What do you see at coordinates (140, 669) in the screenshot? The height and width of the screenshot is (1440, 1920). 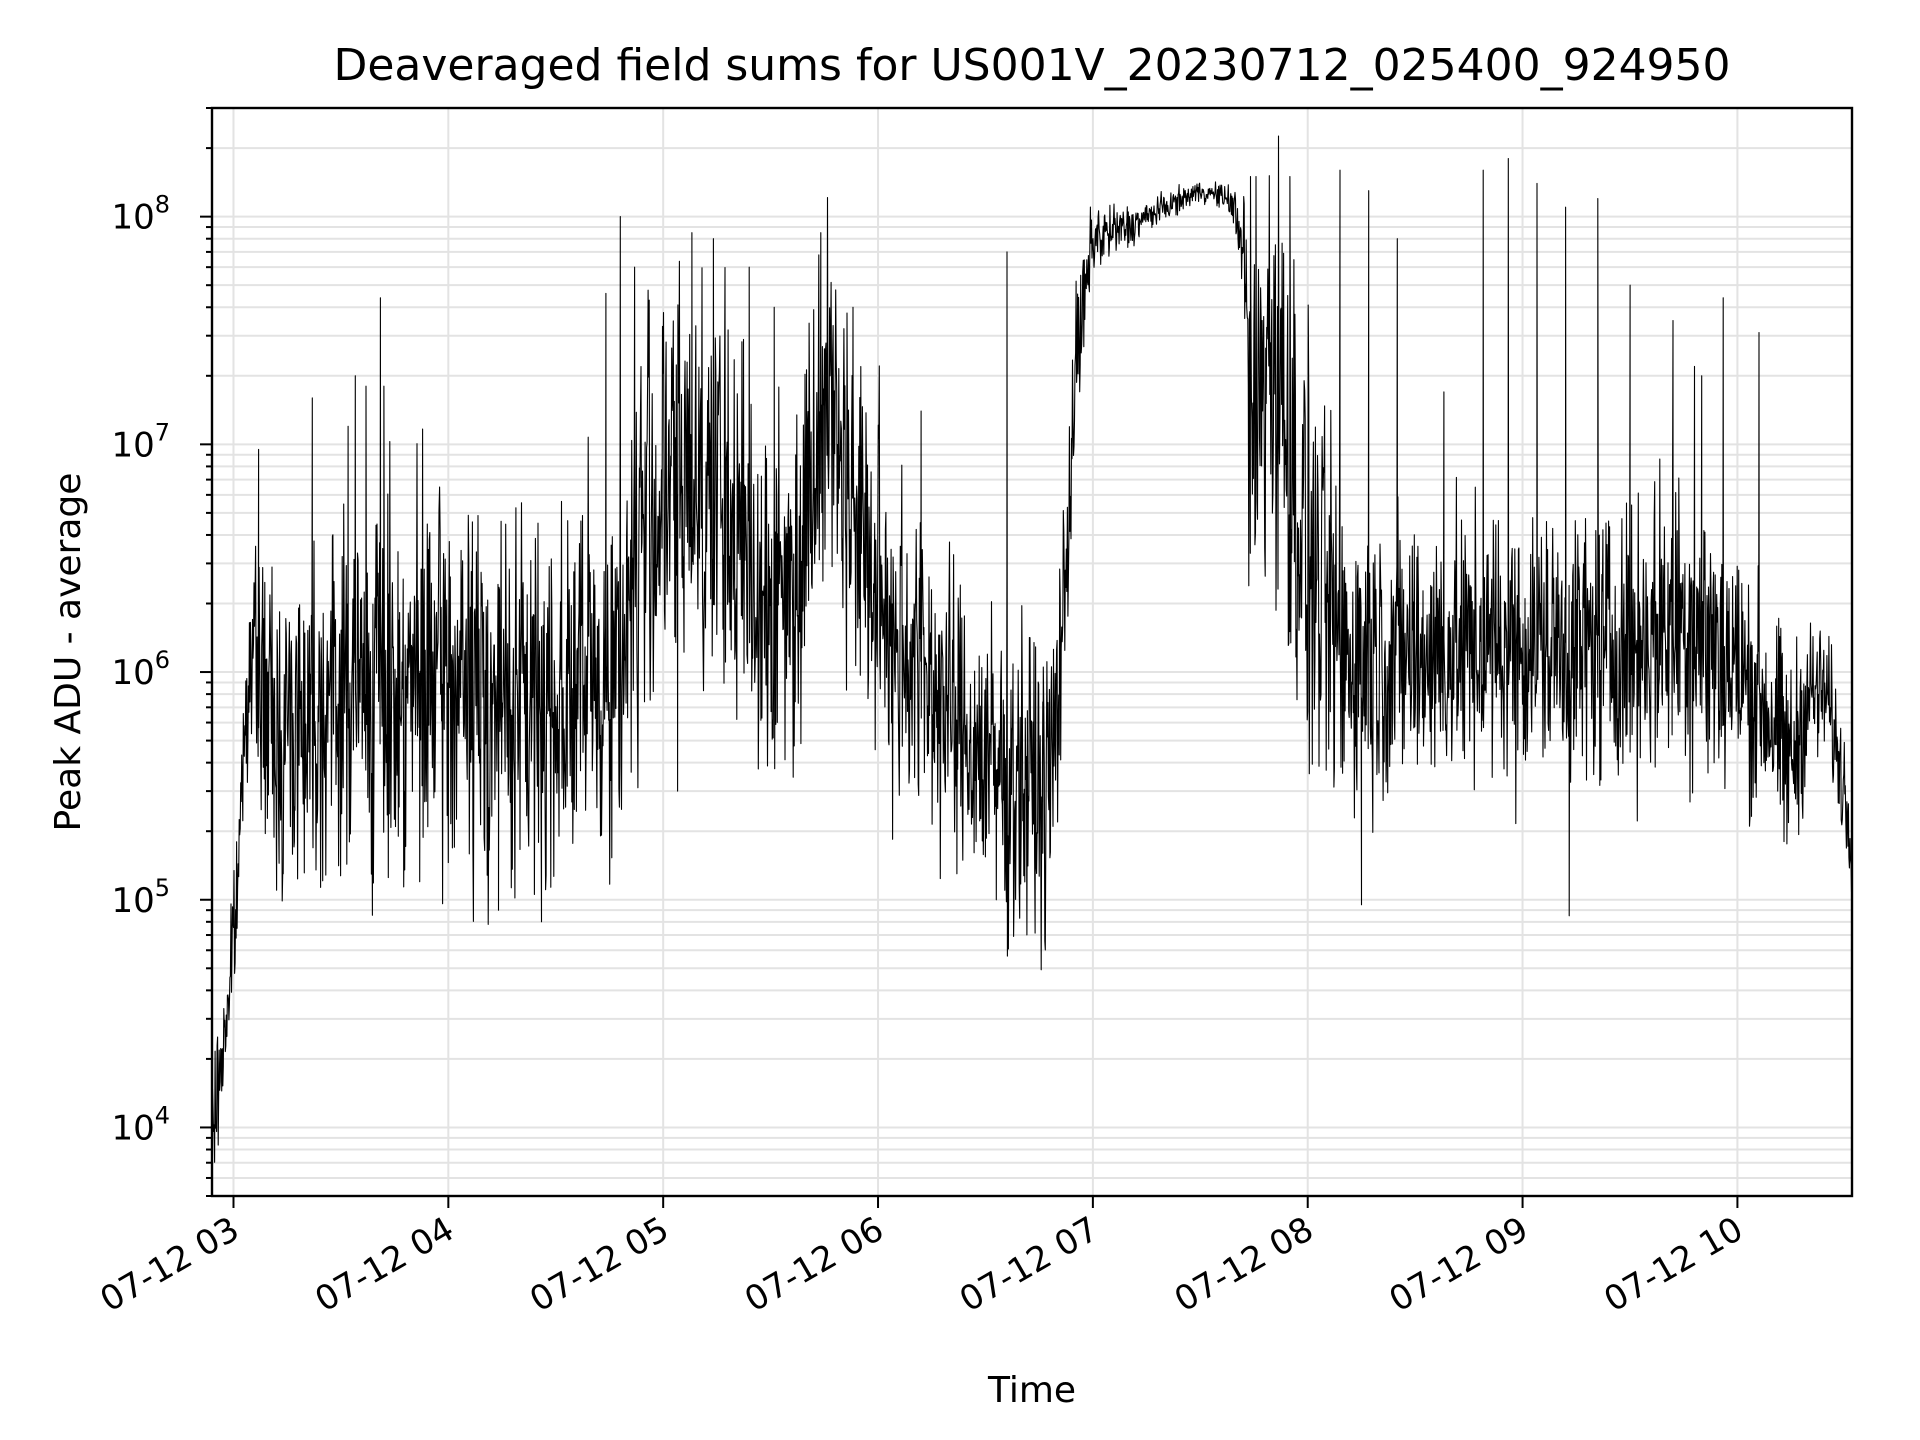 I see `y-tick-label: 10⁶` at bounding box center [140, 669].